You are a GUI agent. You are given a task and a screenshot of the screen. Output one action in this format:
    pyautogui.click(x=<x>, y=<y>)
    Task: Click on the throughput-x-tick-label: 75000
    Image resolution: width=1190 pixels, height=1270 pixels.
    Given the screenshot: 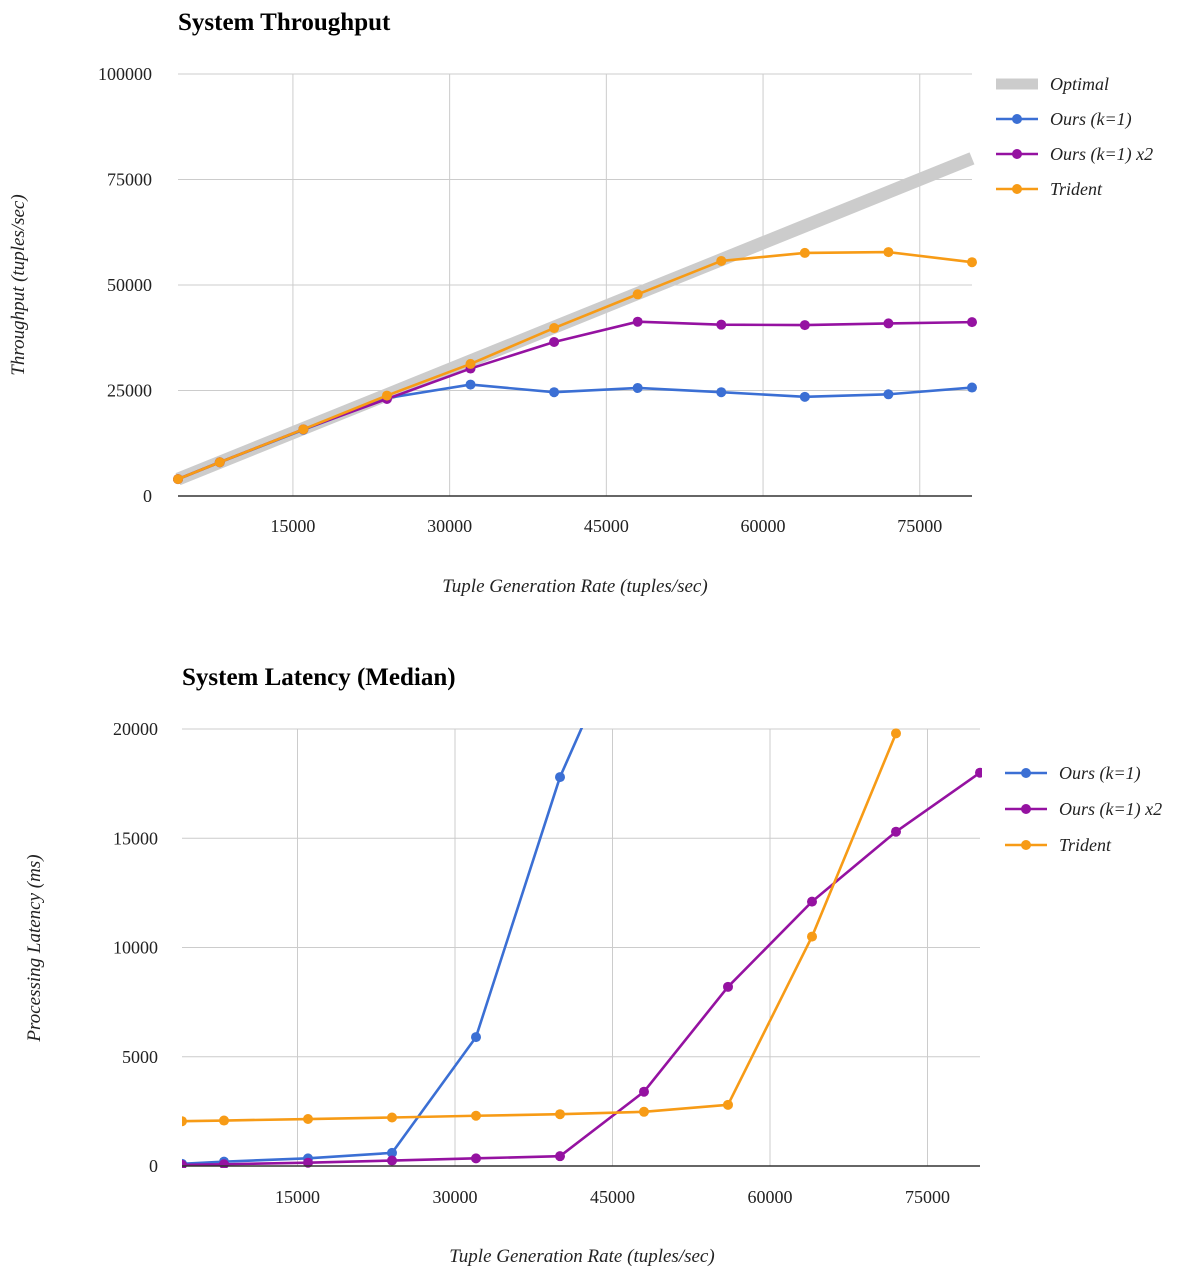 What is the action you would take?
    pyautogui.click(x=919, y=526)
    